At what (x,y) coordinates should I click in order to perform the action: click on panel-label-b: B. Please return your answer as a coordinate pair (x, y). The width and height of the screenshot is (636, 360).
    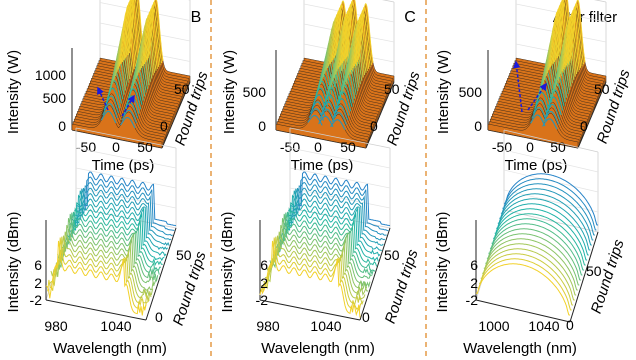
    Looking at the image, I should click on (196, 17).